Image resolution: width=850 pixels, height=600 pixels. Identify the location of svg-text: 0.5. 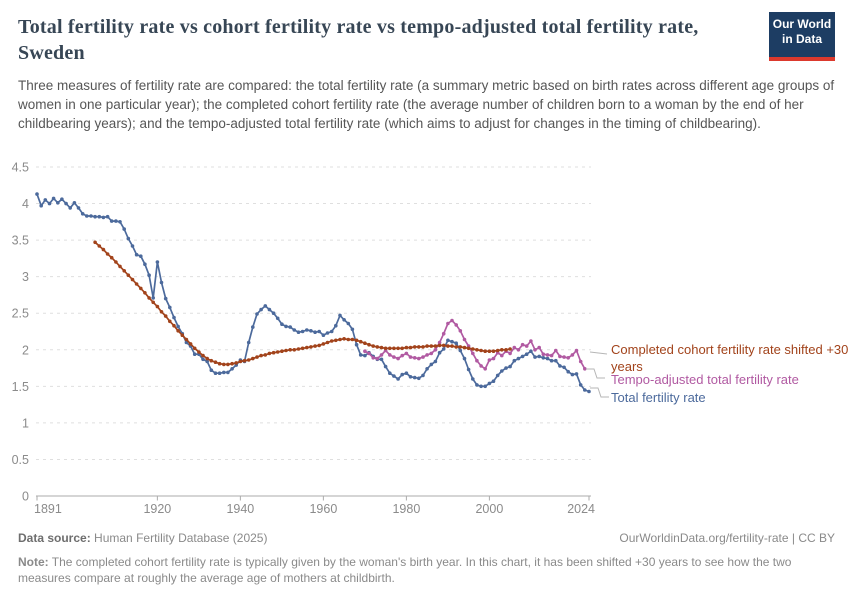
(20, 460).